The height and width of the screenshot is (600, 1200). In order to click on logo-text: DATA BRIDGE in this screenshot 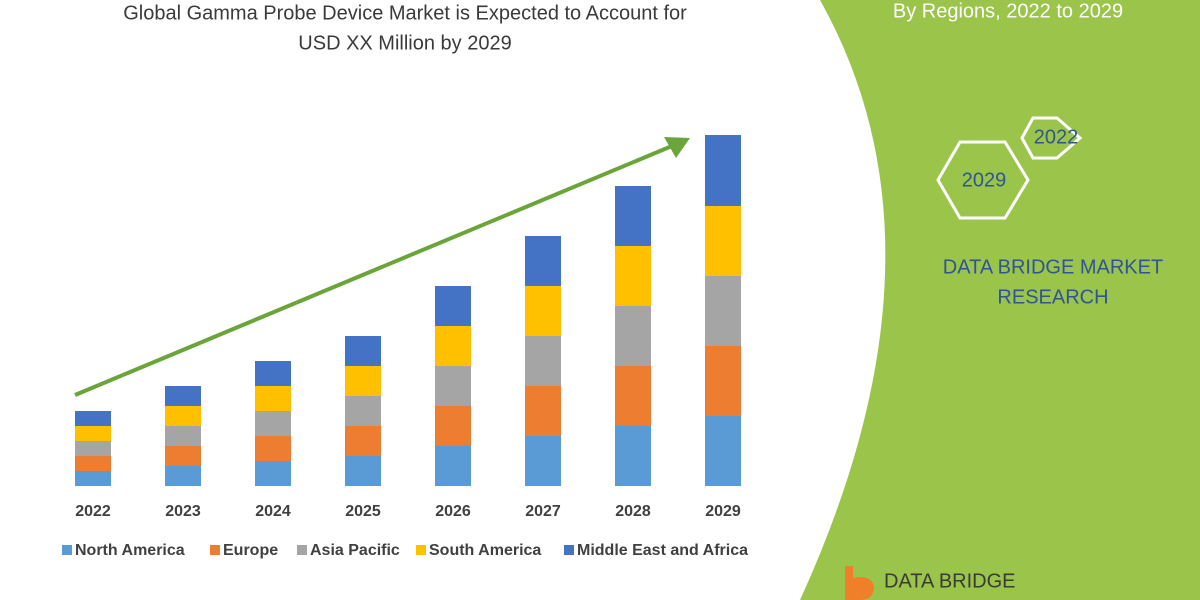, I will do `click(950, 581)`.